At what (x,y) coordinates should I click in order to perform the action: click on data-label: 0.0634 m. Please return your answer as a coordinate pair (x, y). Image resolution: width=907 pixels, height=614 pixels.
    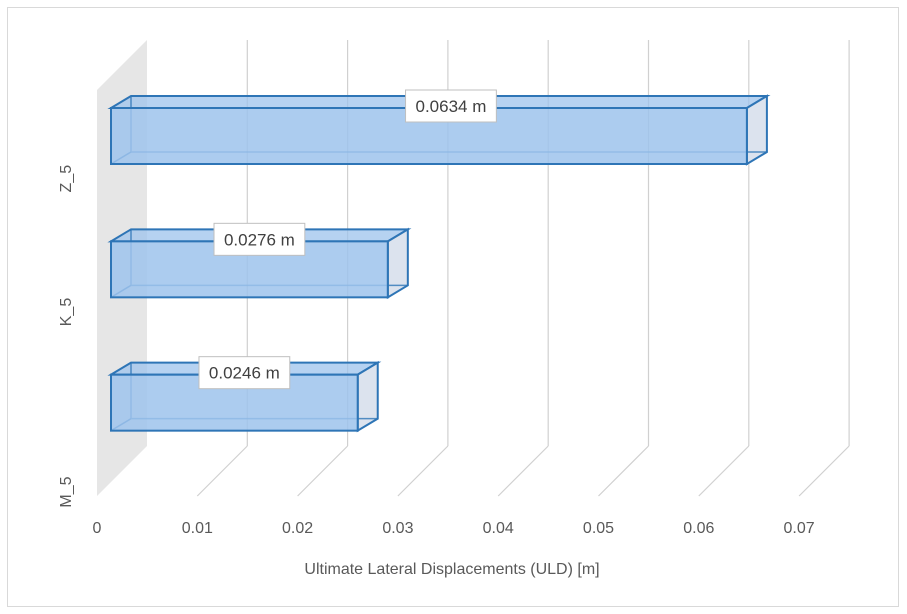
    Looking at the image, I should click on (451, 106).